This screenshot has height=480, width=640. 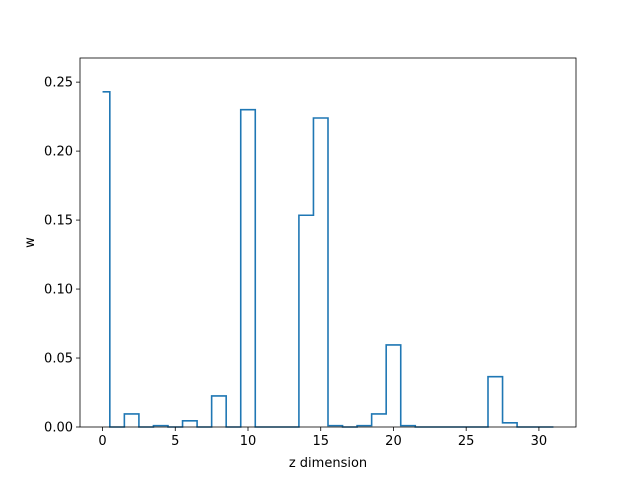 I want to click on x-tick-label: 10, so click(x=248, y=441).